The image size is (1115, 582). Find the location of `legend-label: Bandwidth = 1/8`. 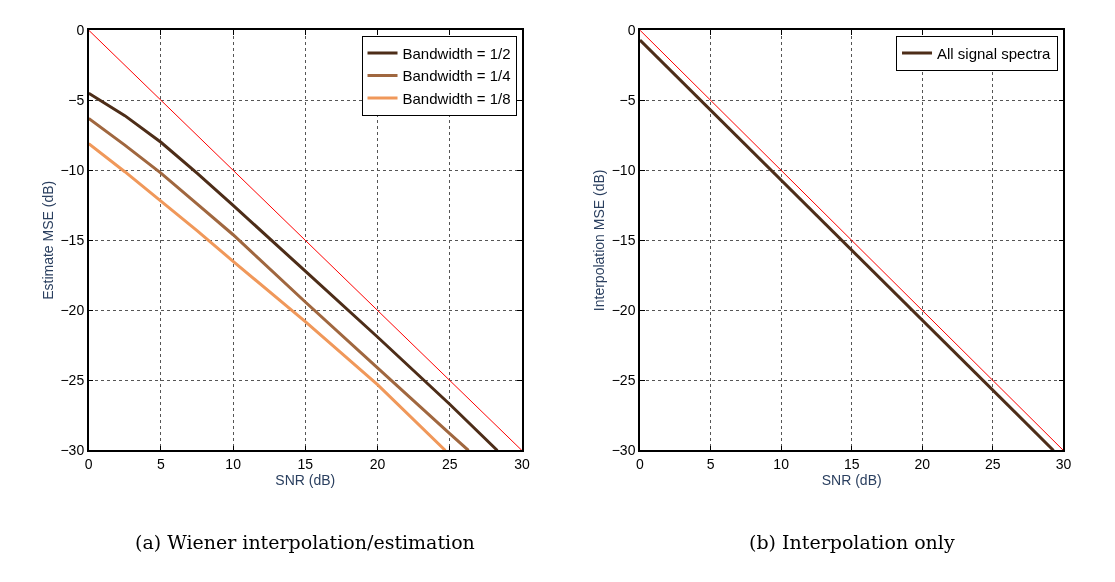

legend-label: Bandwidth = 1/8 is located at coordinates (456, 98).